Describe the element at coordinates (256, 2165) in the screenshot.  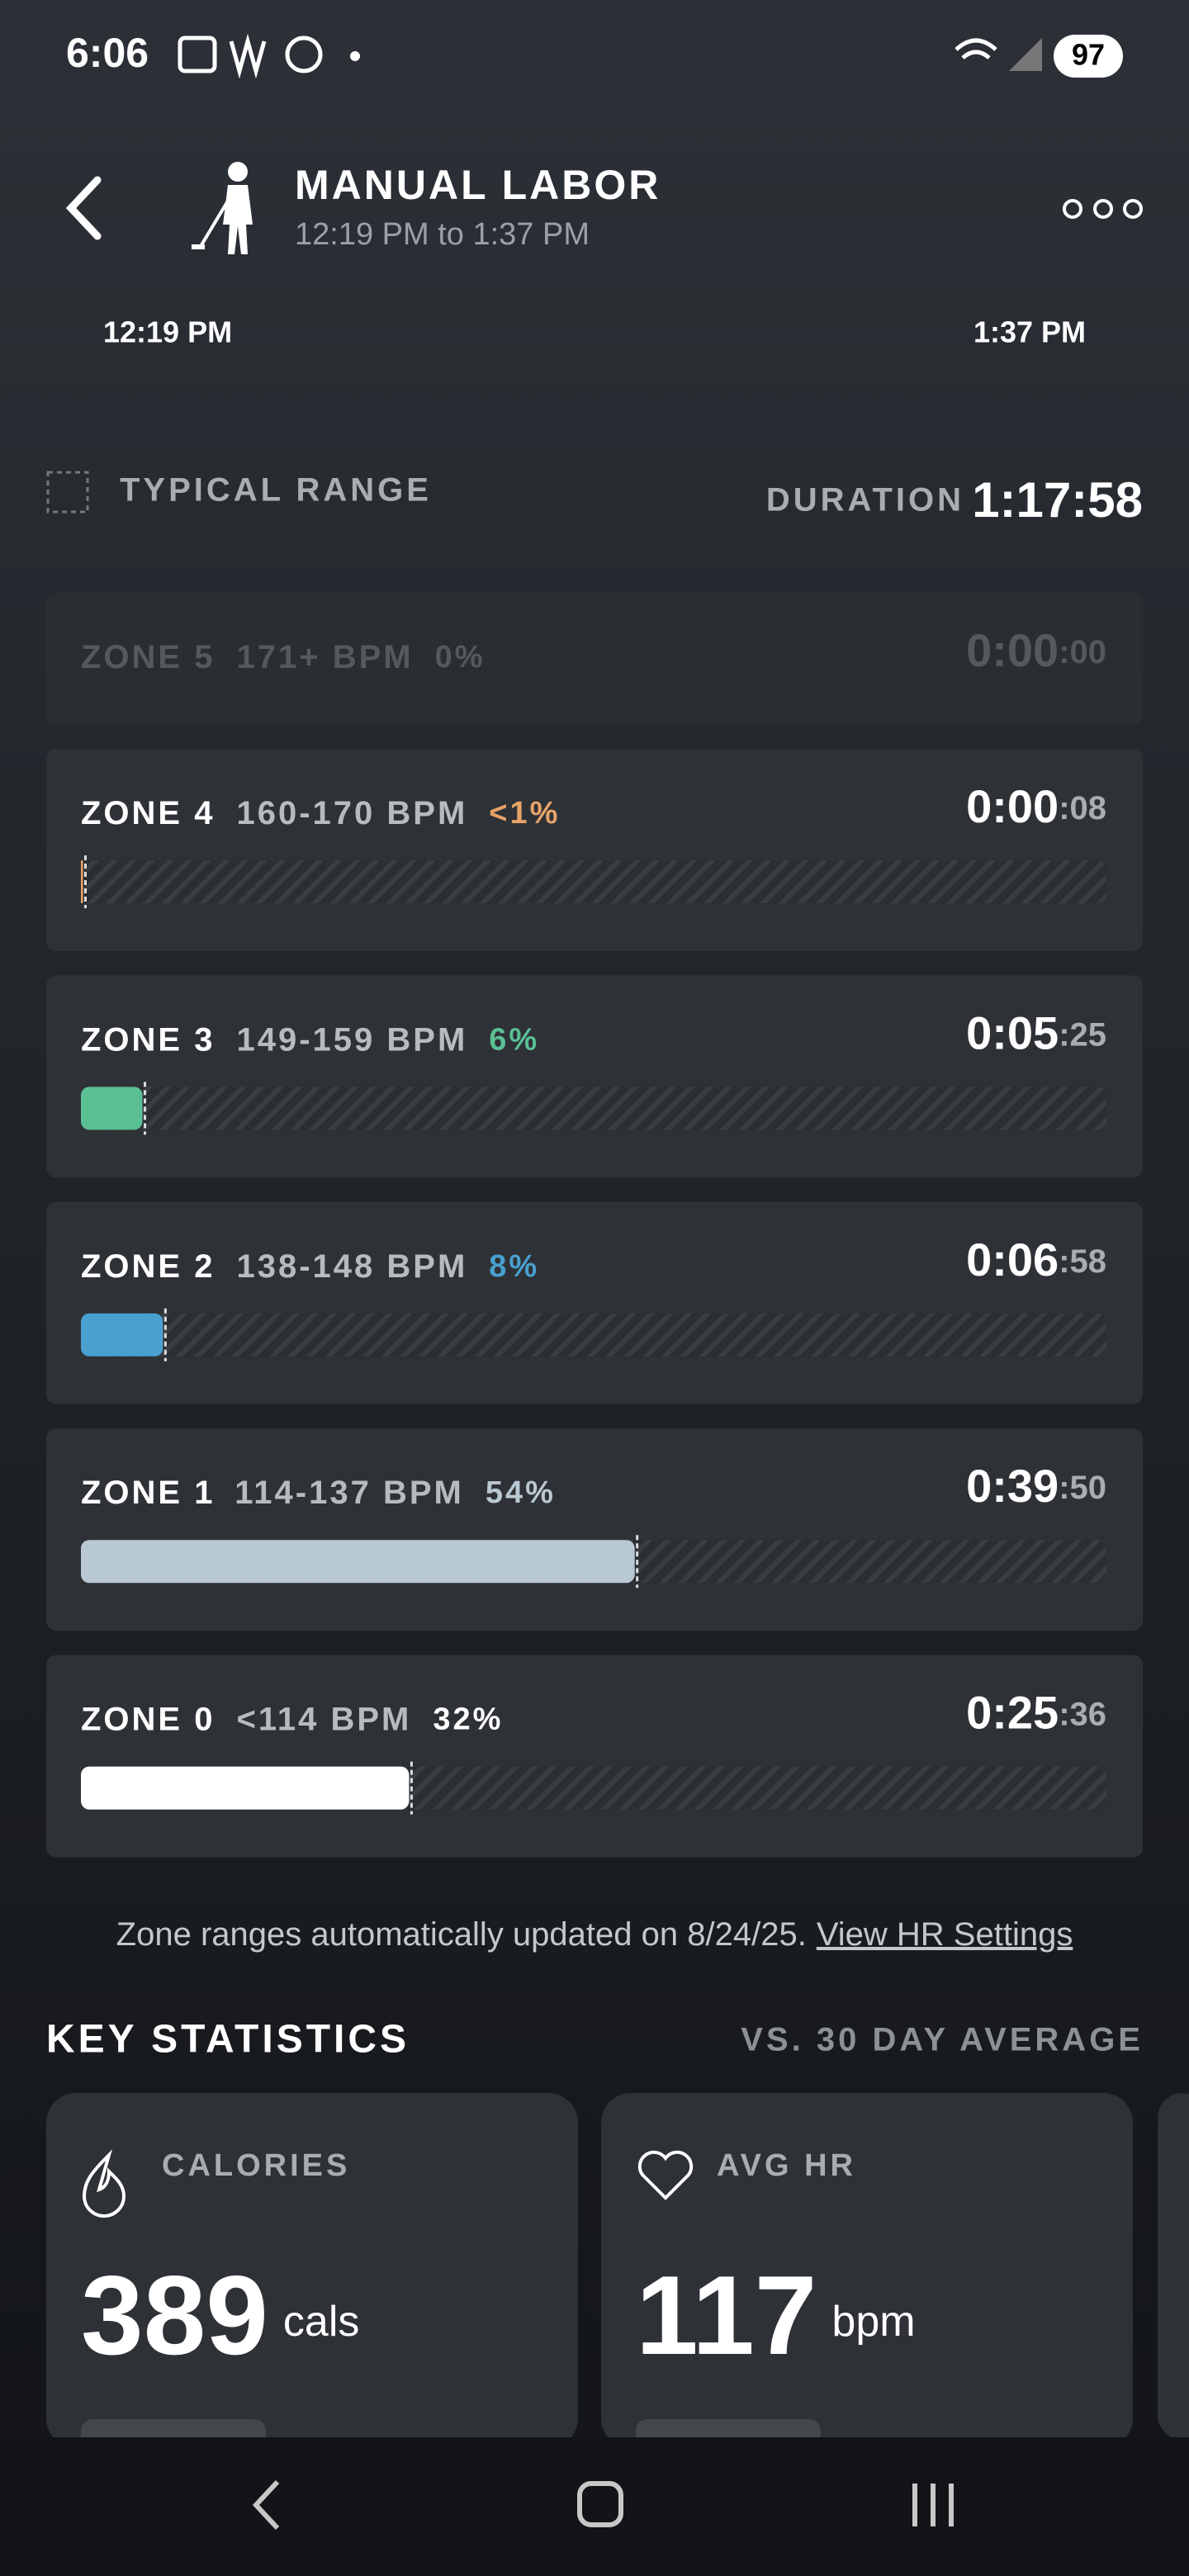
I see `stat-label: CALORIES` at that location.